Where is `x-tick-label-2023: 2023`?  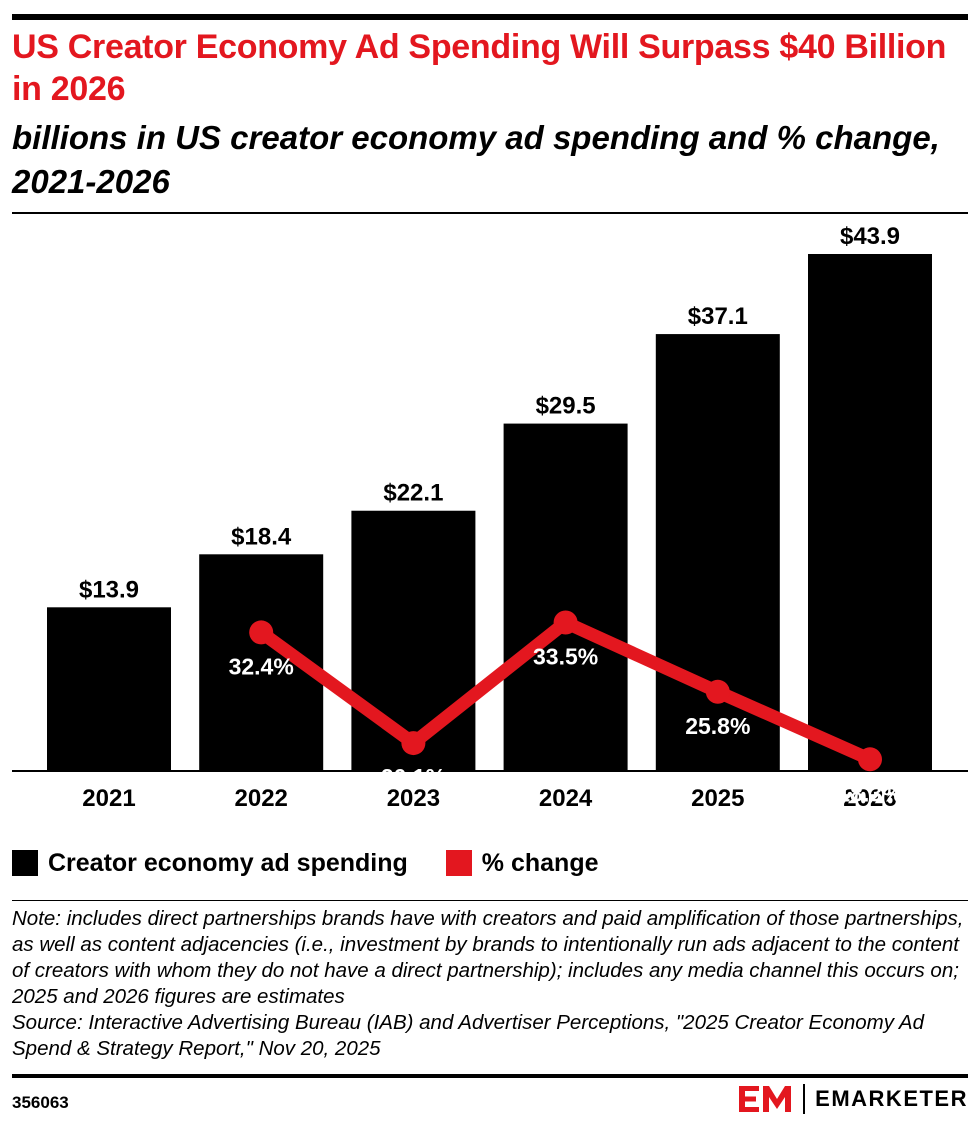
x-tick-label-2023: 2023 is located at coordinates (413, 798).